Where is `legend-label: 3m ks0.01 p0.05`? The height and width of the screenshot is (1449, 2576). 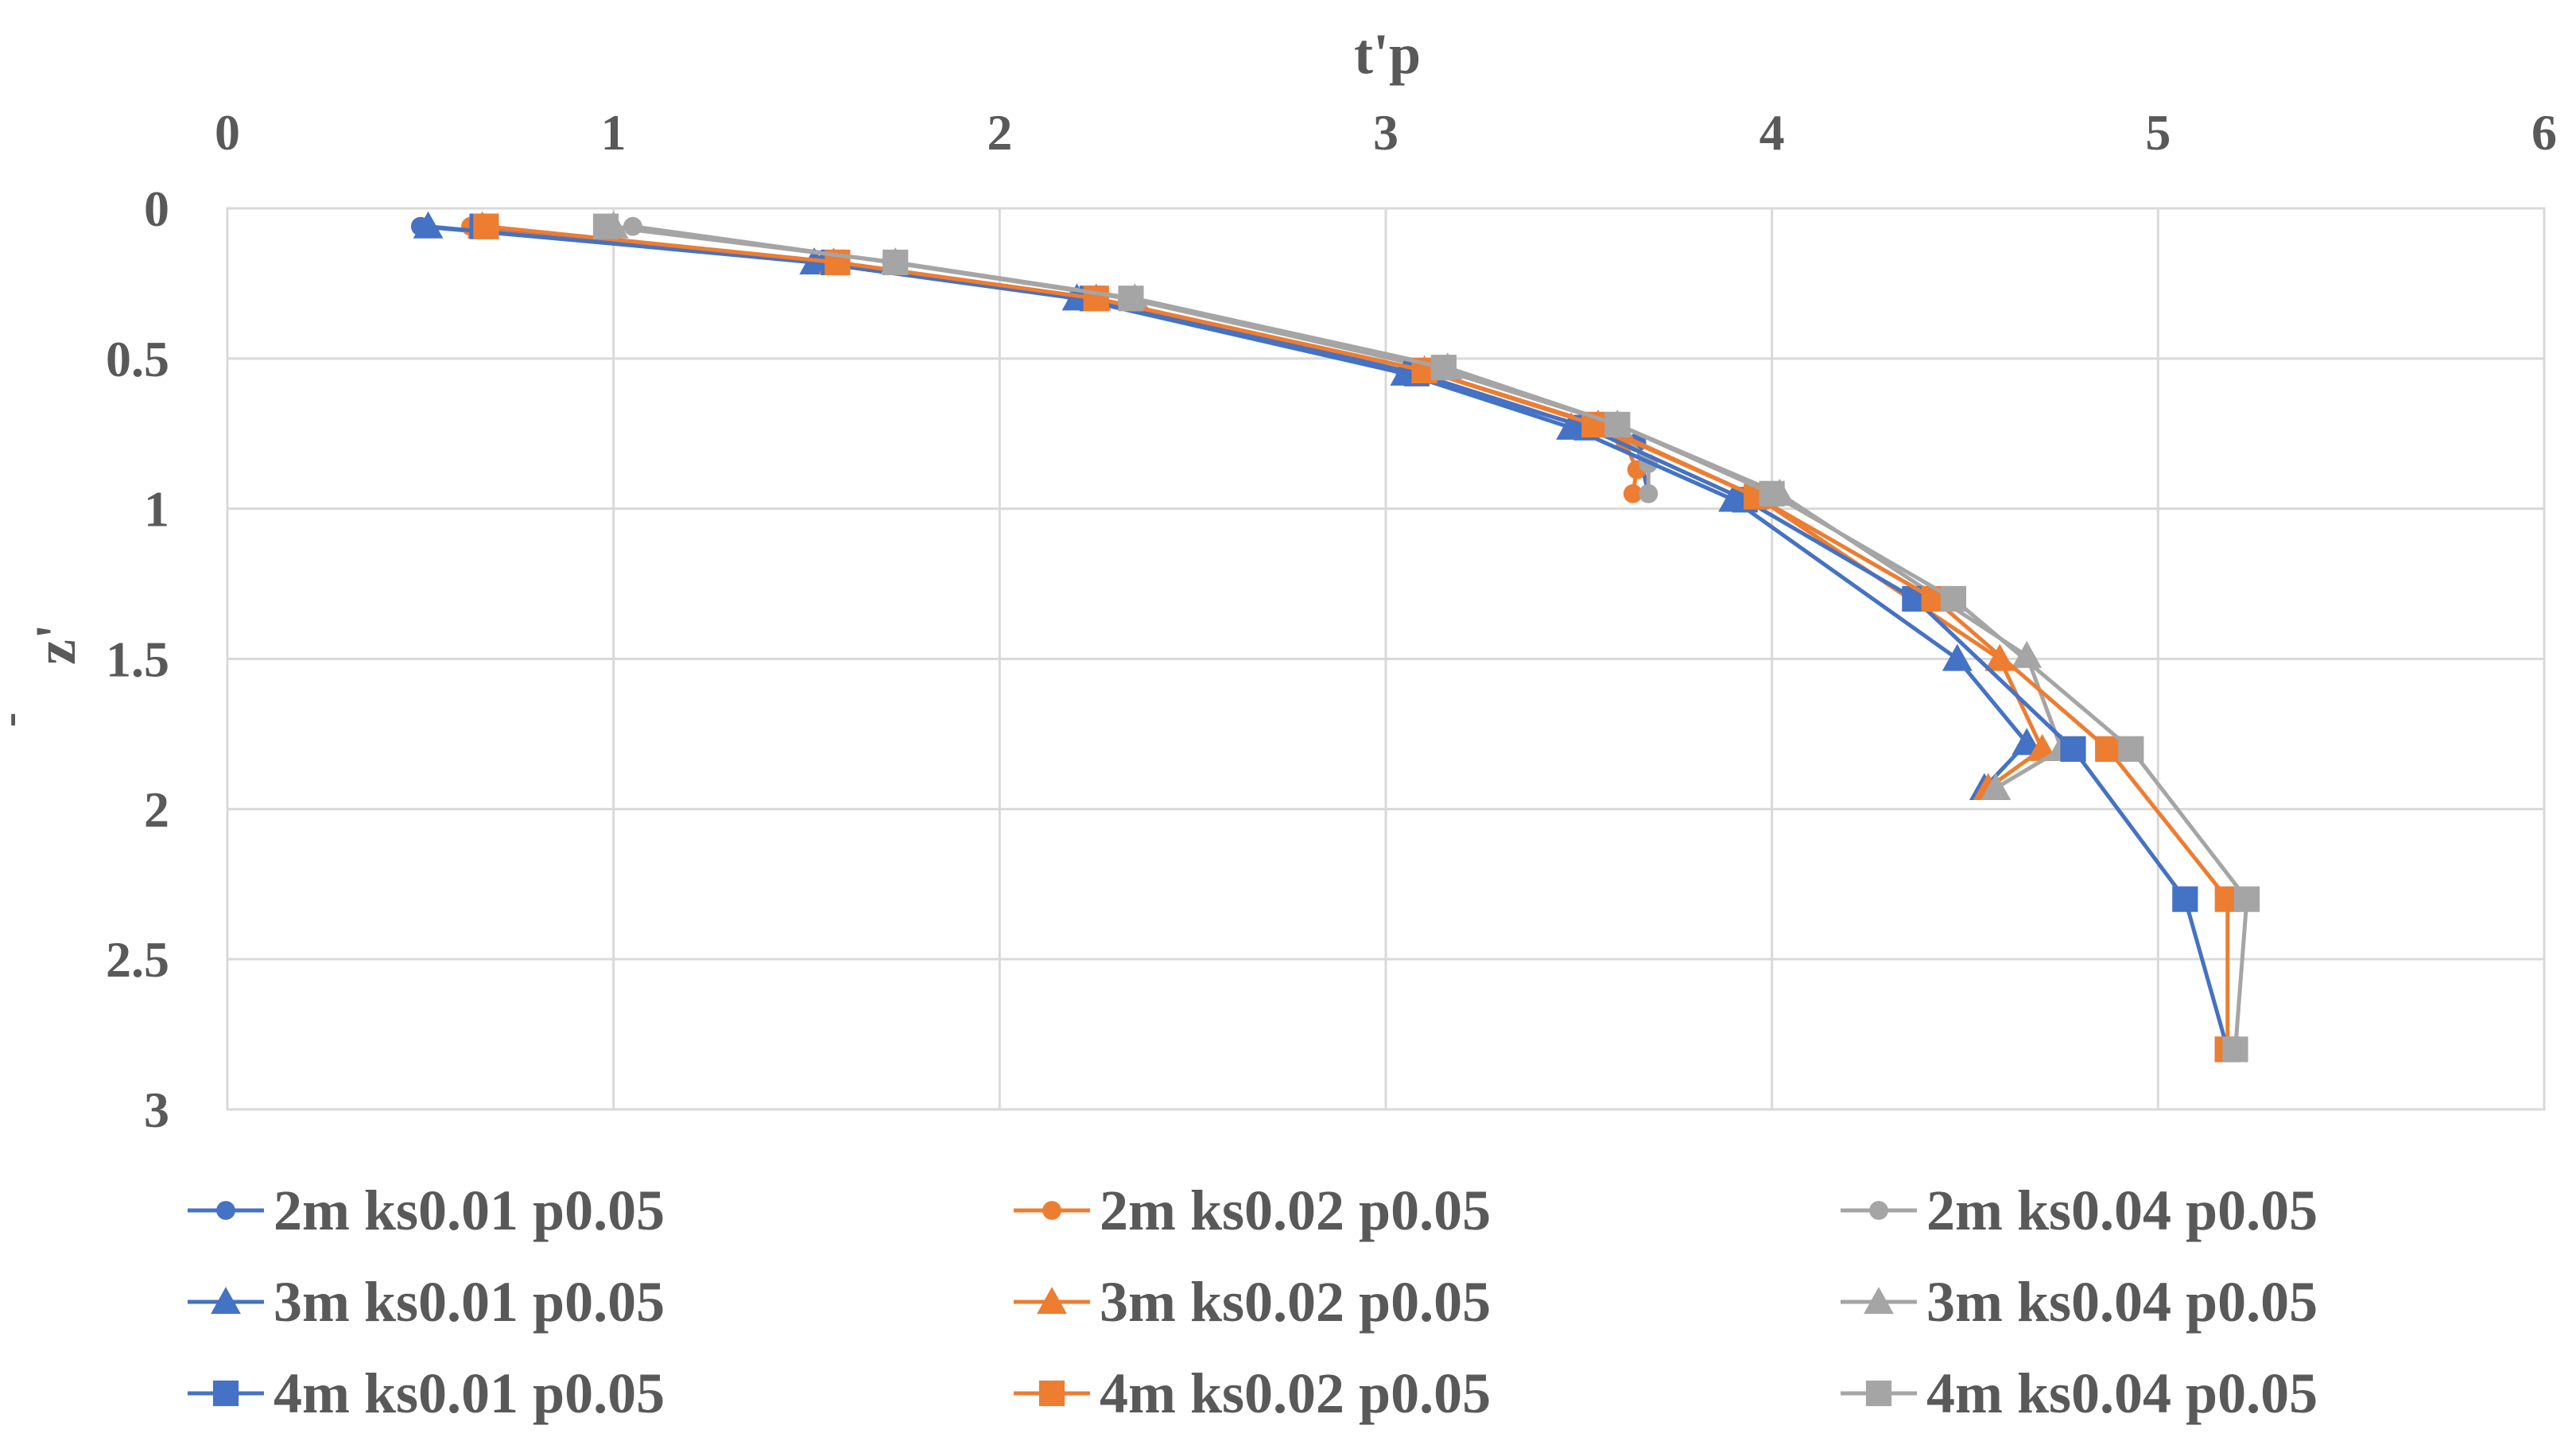
legend-label: 3m ks0.01 p0.05 is located at coordinates (470, 1302).